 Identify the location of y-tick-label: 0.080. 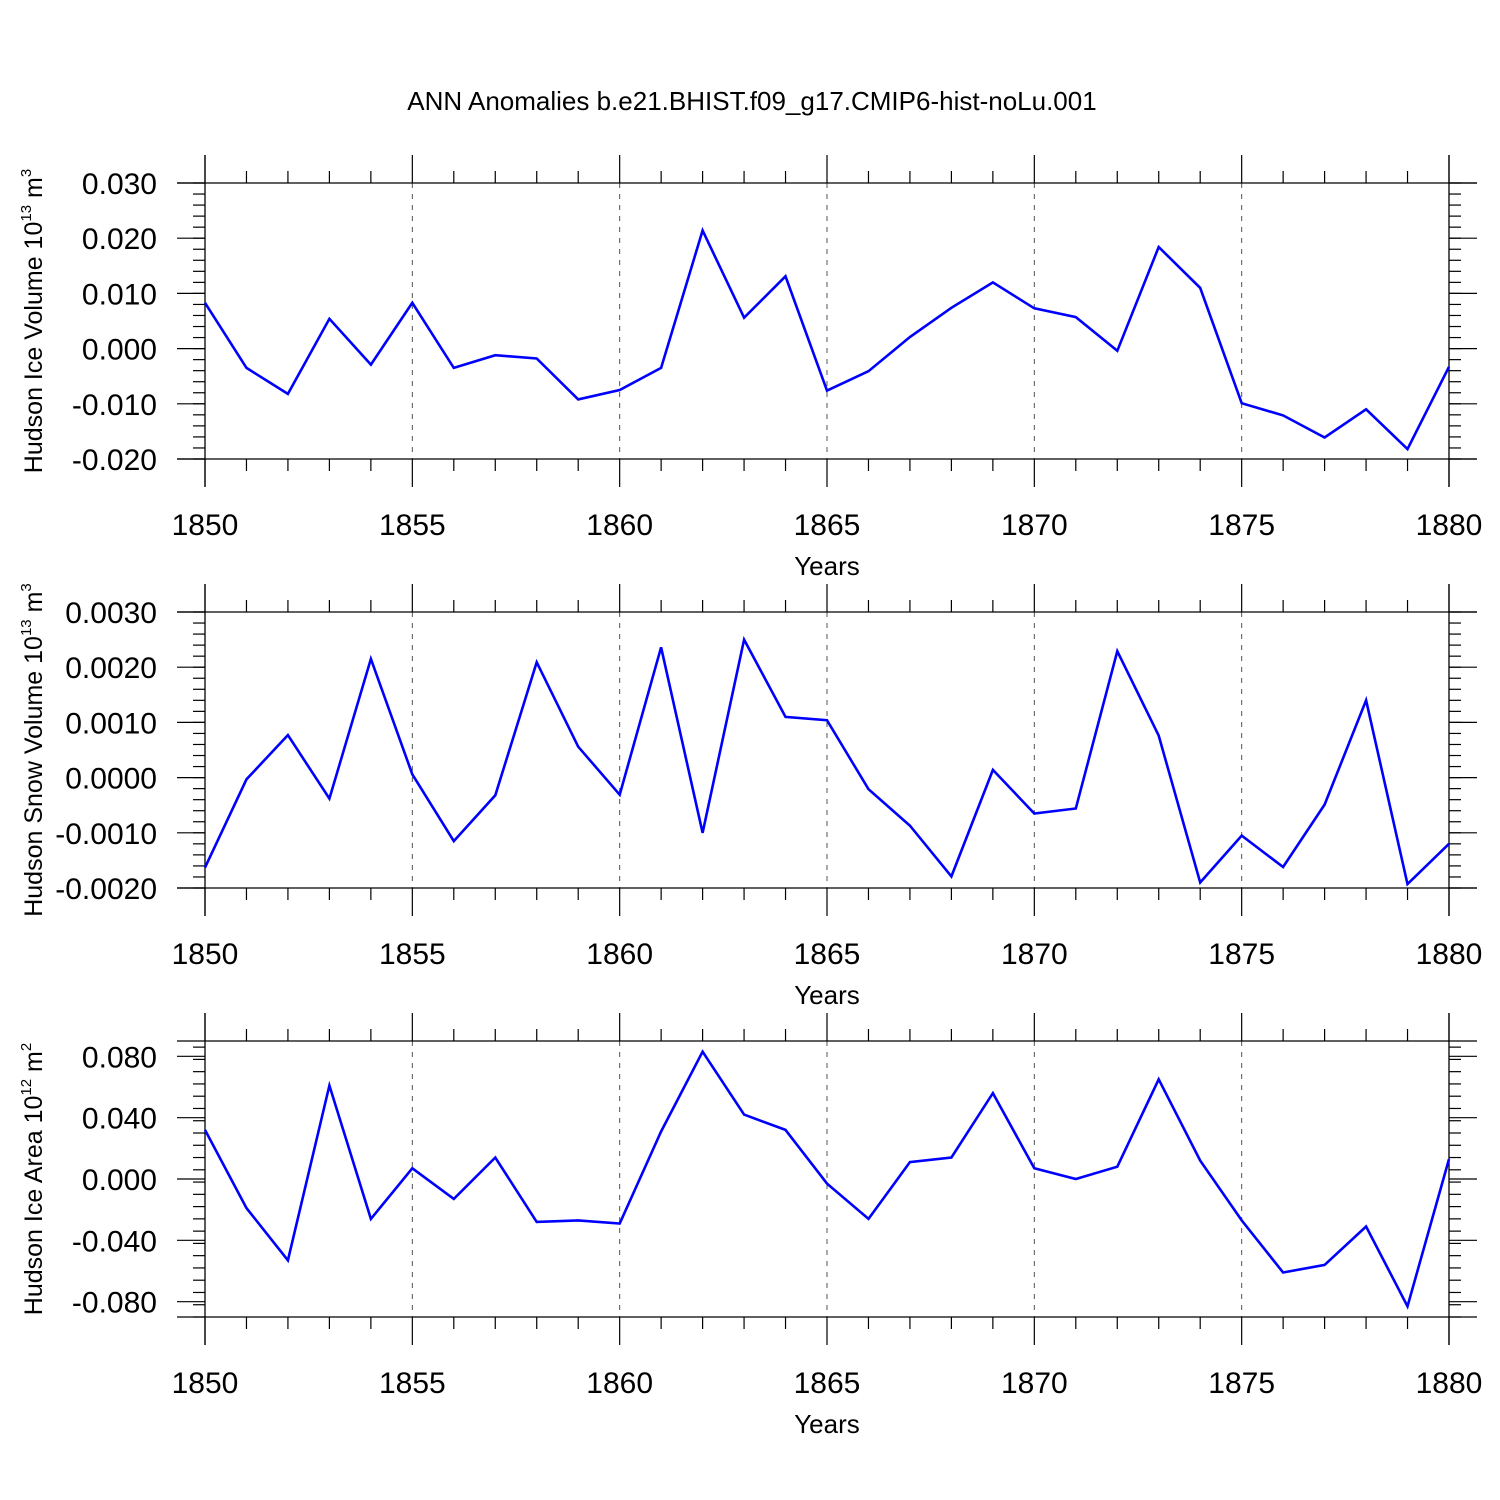
(119, 1057).